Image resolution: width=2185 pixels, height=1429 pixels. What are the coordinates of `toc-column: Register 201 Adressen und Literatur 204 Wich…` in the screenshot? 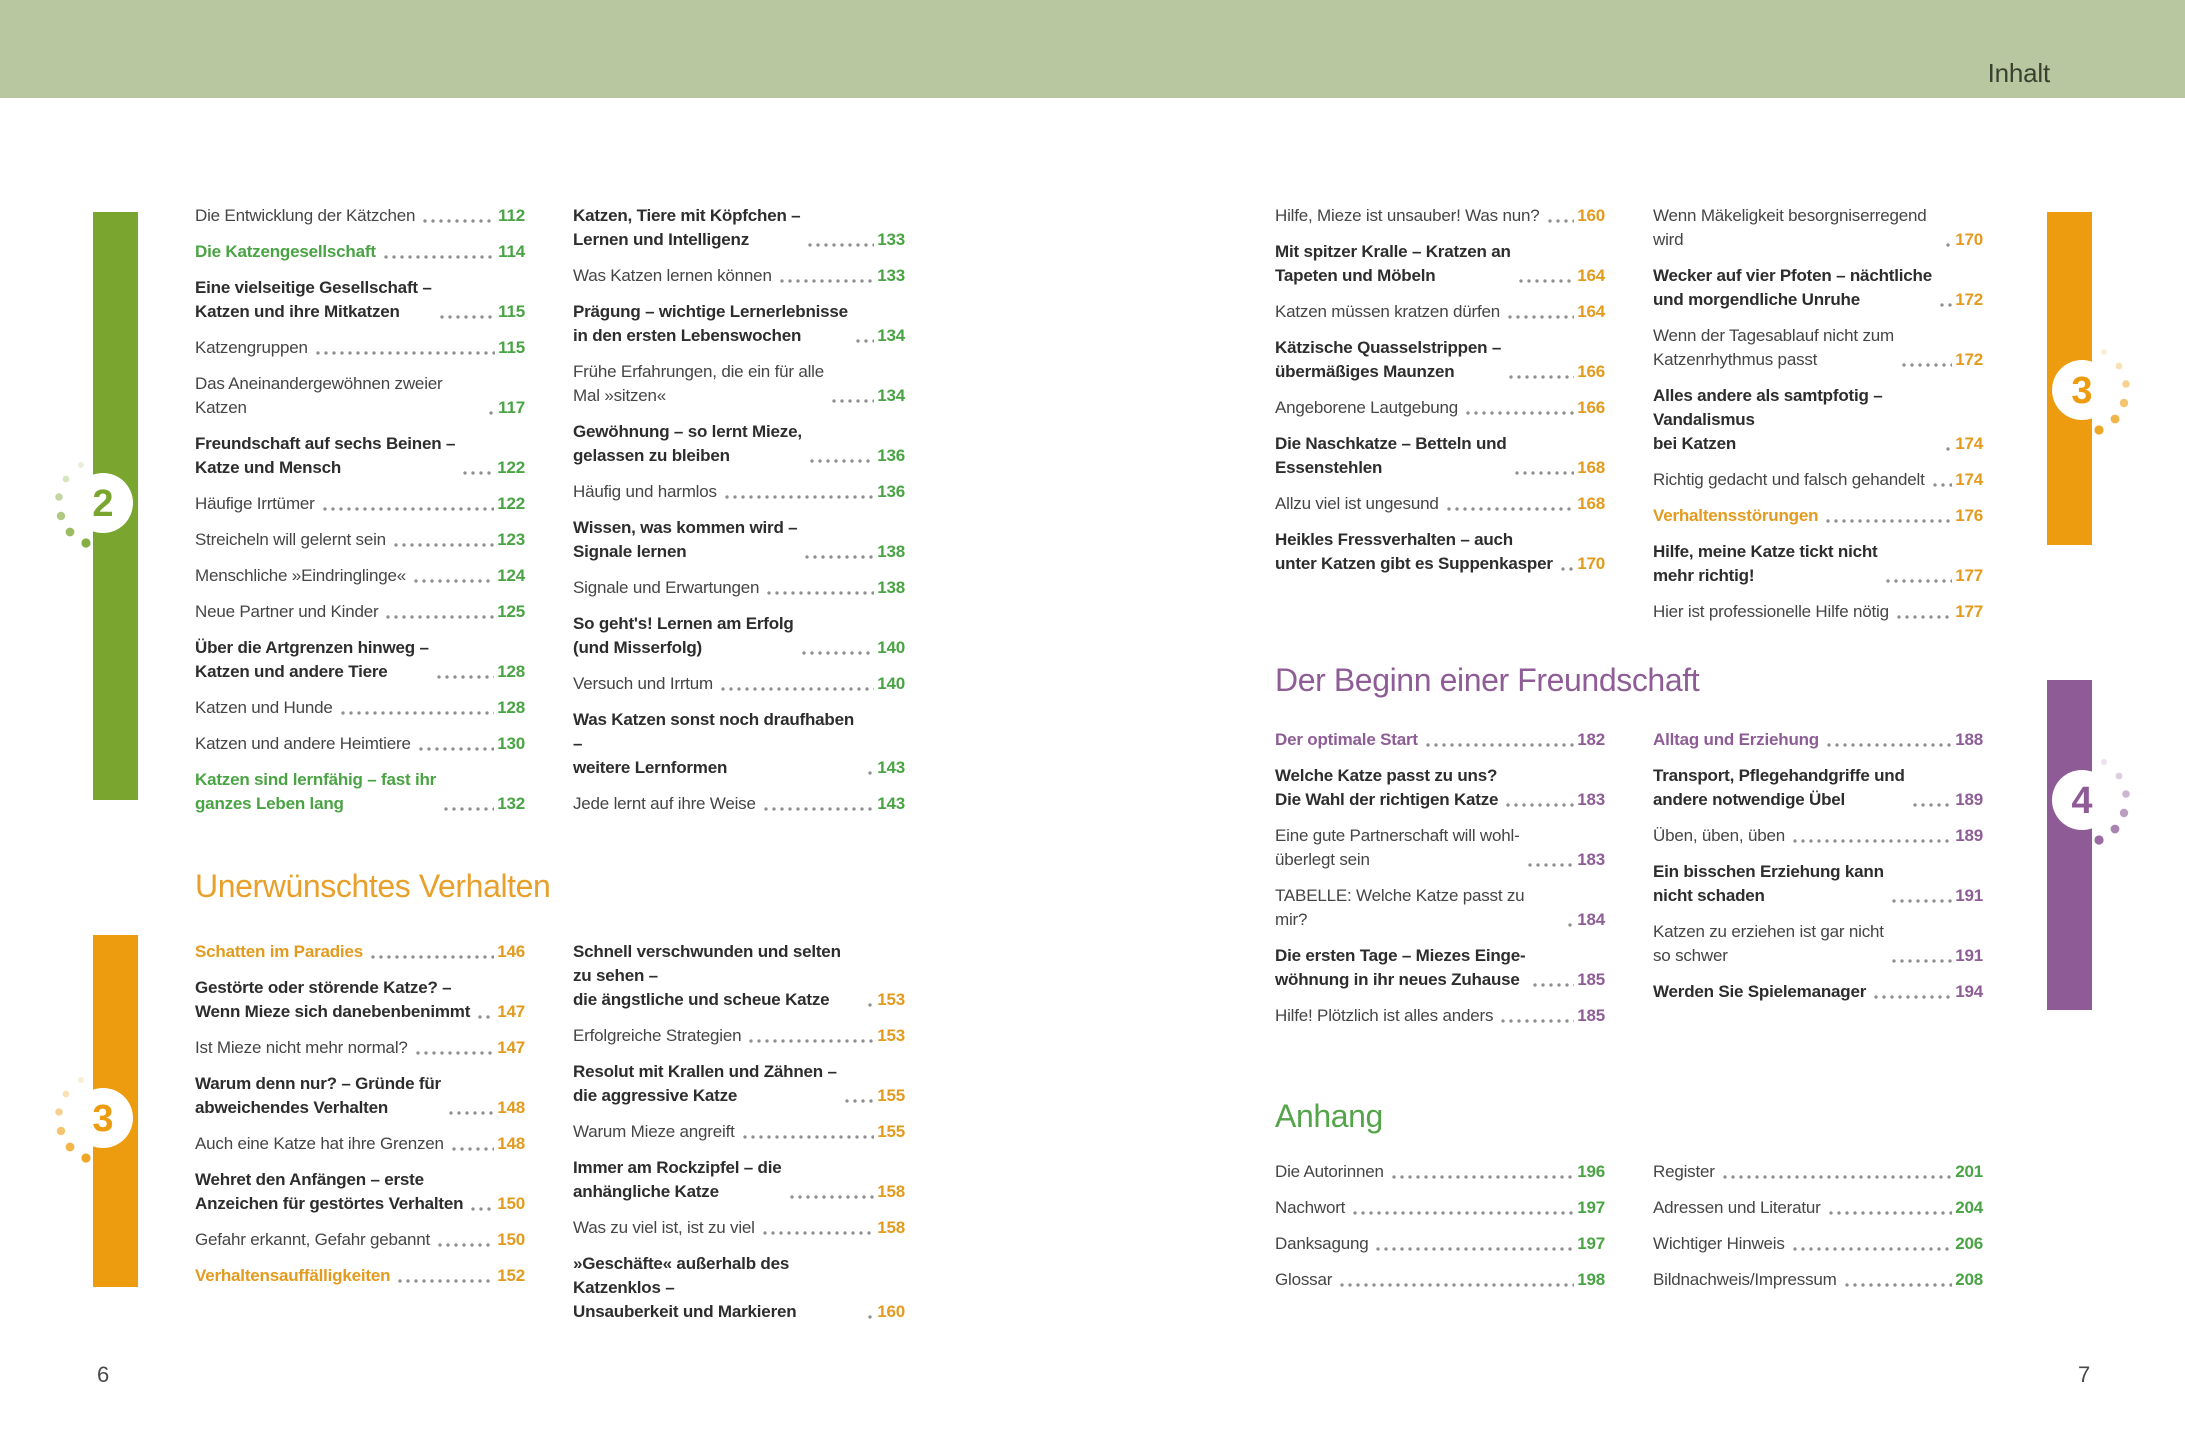 It's located at (1818, 1232).